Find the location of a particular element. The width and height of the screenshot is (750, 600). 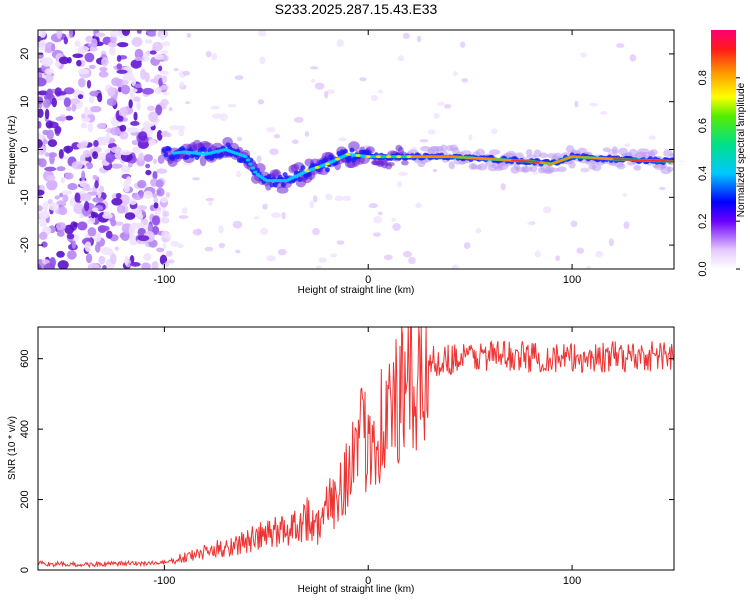

y-tick-label: 0 is located at coordinates (25, 570).